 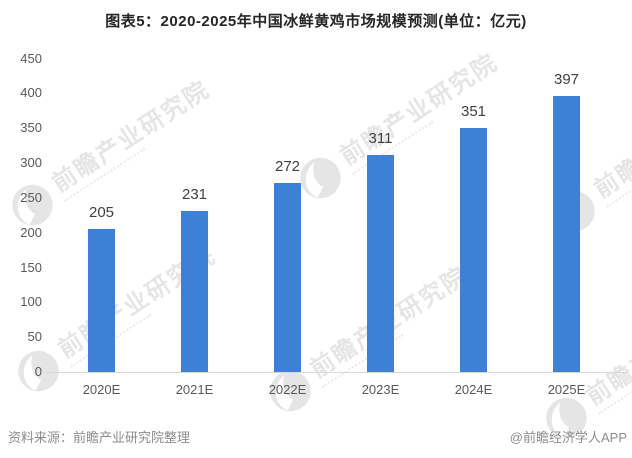 What do you see at coordinates (31, 58) in the screenshot?
I see `y-tick-label: 450` at bounding box center [31, 58].